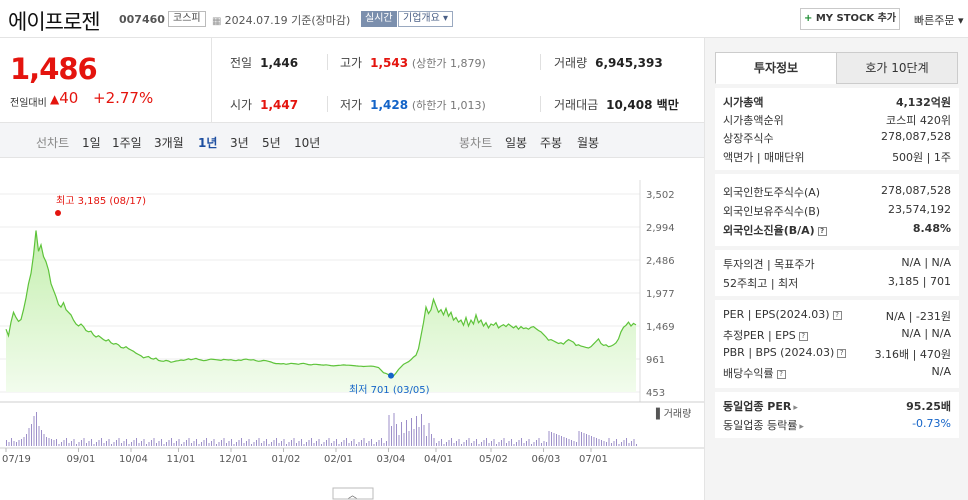 The width and height of the screenshot is (968, 500). I want to click on period-5y: 5년, so click(271, 143).